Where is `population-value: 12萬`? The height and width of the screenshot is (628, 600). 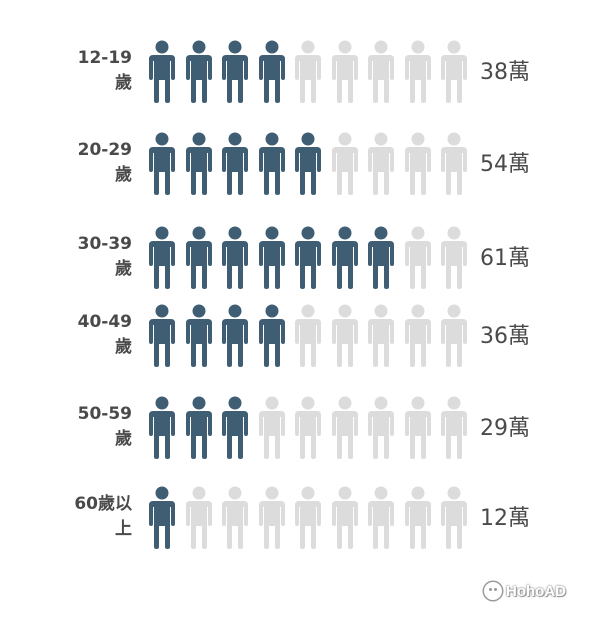
population-value: 12萬 is located at coordinates (505, 518).